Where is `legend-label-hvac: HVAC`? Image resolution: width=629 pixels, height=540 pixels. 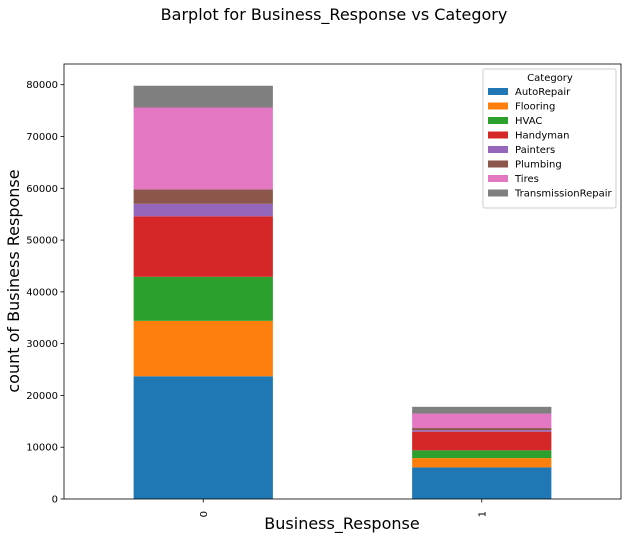
legend-label-hvac: HVAC is located at coordinates (528, 121).